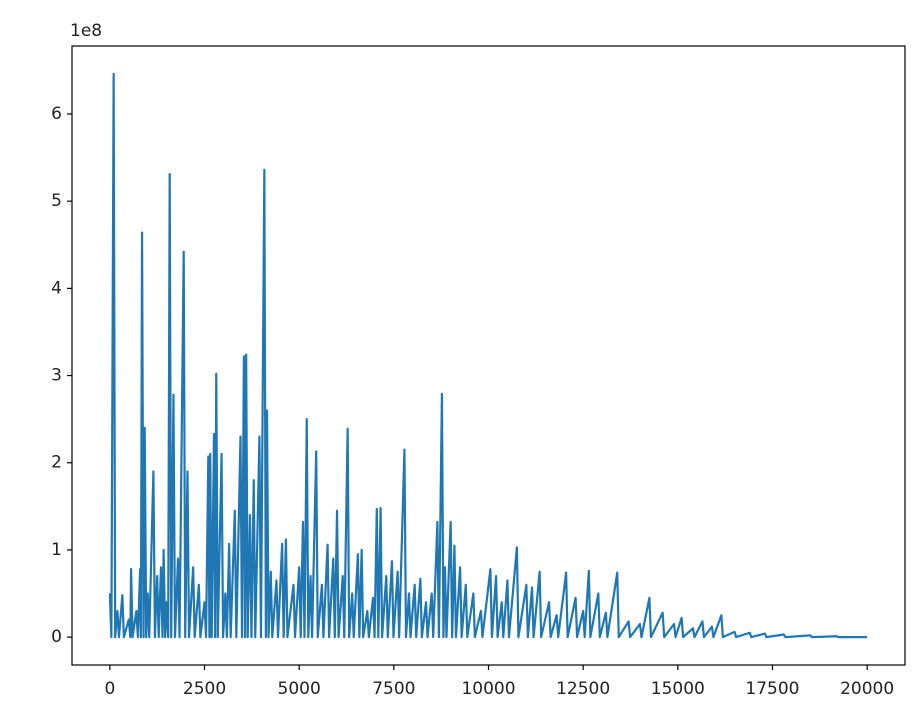  I want to click on x-tick-label: 20000, so click(867, 689).